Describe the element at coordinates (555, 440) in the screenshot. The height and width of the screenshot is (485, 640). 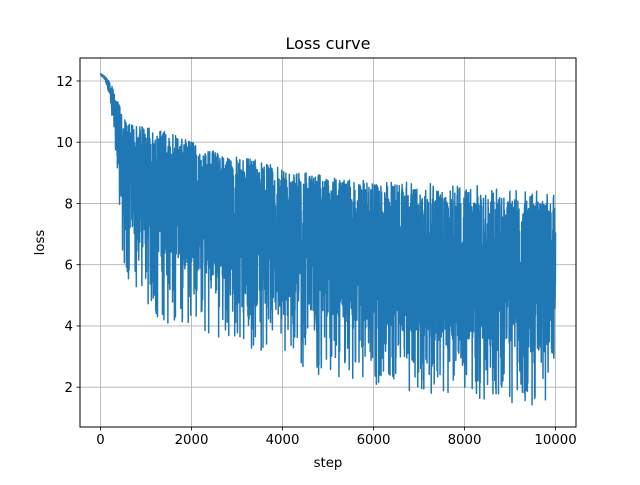
I see `x-tick-label: 10000` at that location.